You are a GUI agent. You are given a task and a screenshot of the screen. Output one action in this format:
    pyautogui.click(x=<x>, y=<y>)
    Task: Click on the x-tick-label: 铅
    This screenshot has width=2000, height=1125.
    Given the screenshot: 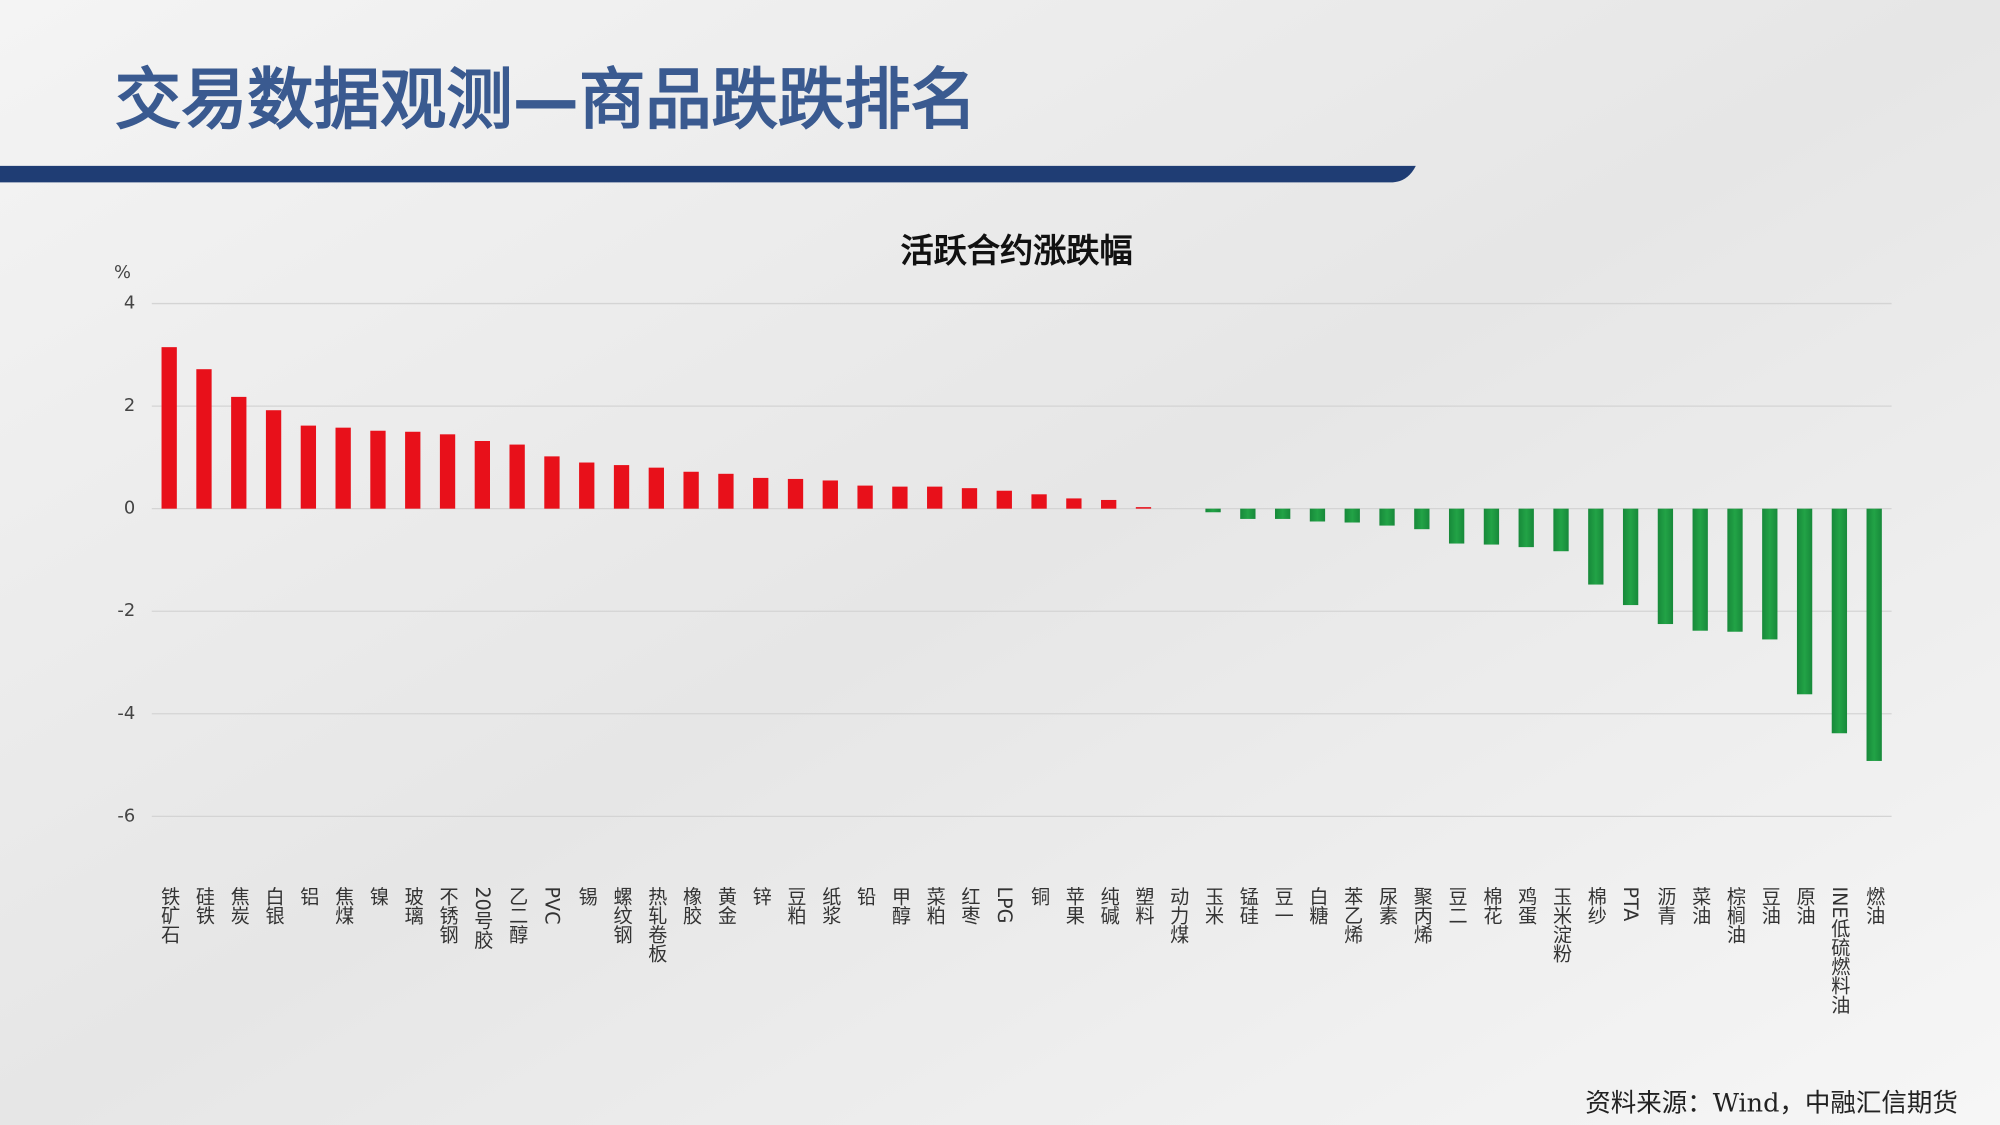 What is the action you would take?
    pyautogui.click(x=865, y=895)
    